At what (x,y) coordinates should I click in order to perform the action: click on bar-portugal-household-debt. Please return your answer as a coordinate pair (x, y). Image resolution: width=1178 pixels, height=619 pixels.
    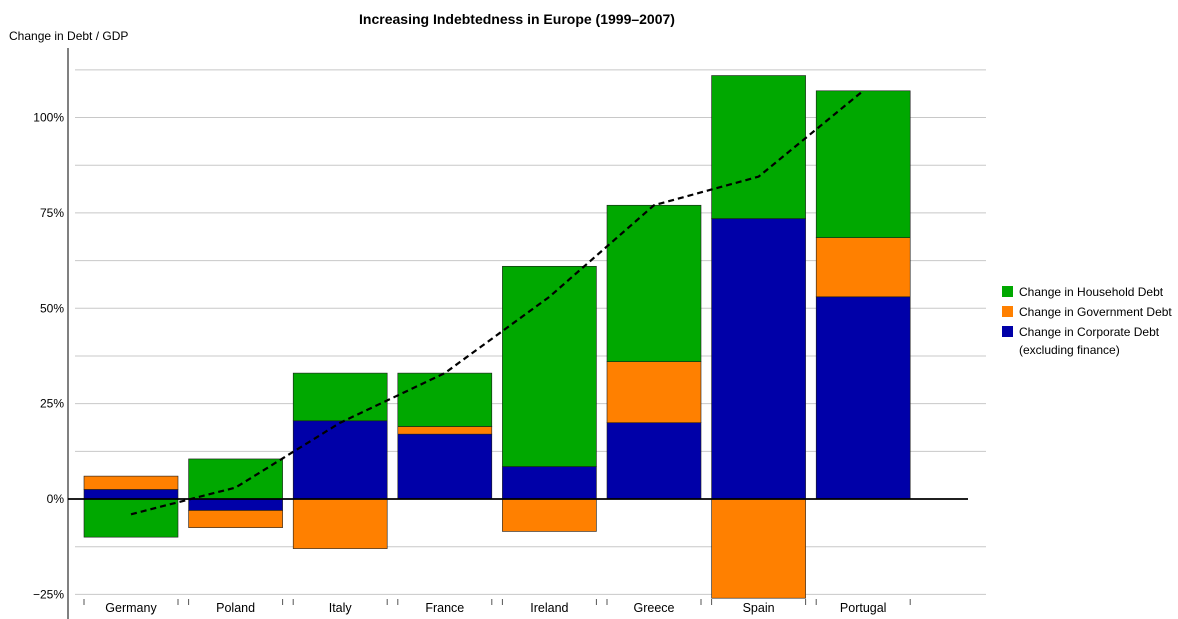
    Looking at the image, I should click on (863, 164).